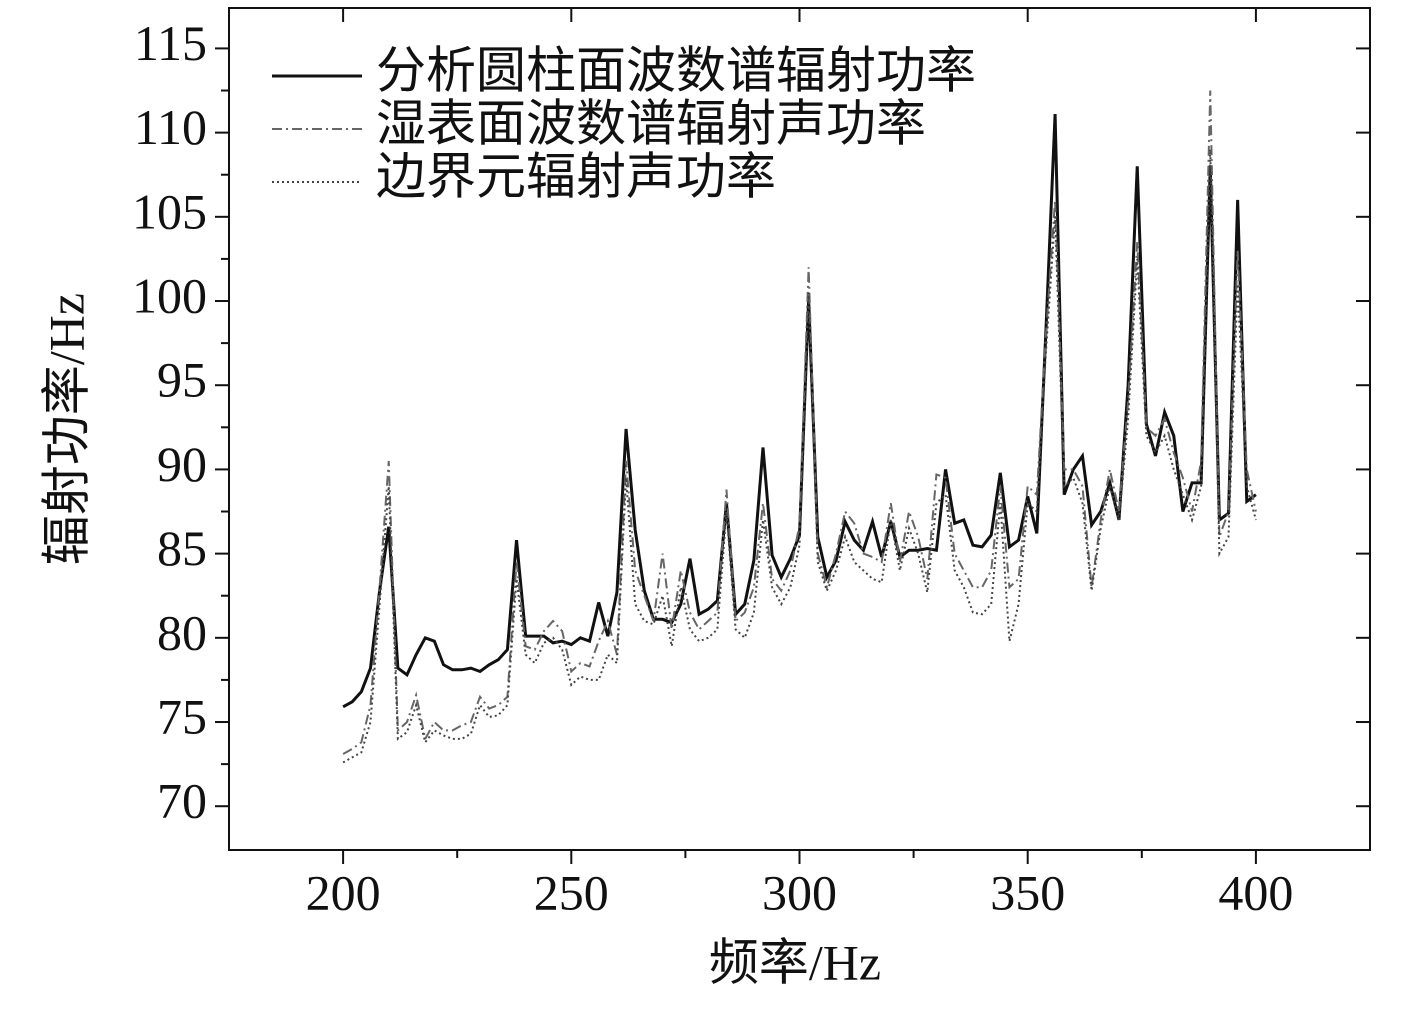  What do you see at coordinates (182, 801) in the screenshot?
I see `y-tick-label: 70` at bounding box center [182, 801].